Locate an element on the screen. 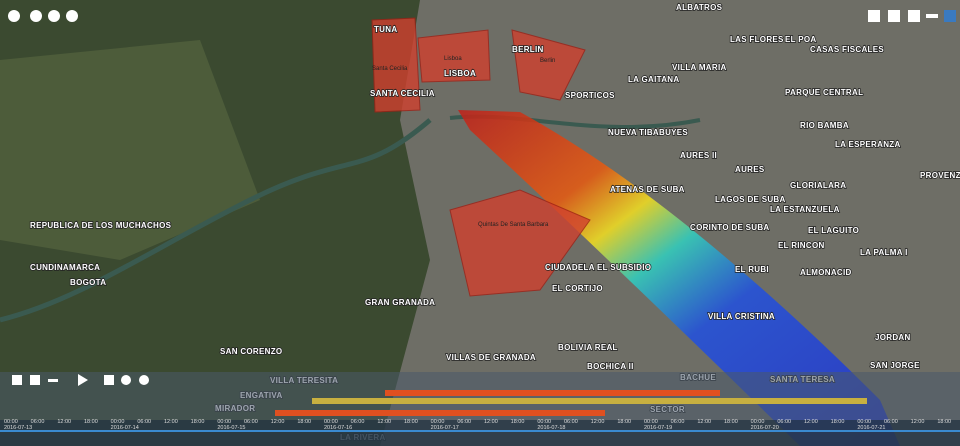 The height and width of the screenshot is (446, 960). place-label: EL RINCON is located at coordinates (801, 245).